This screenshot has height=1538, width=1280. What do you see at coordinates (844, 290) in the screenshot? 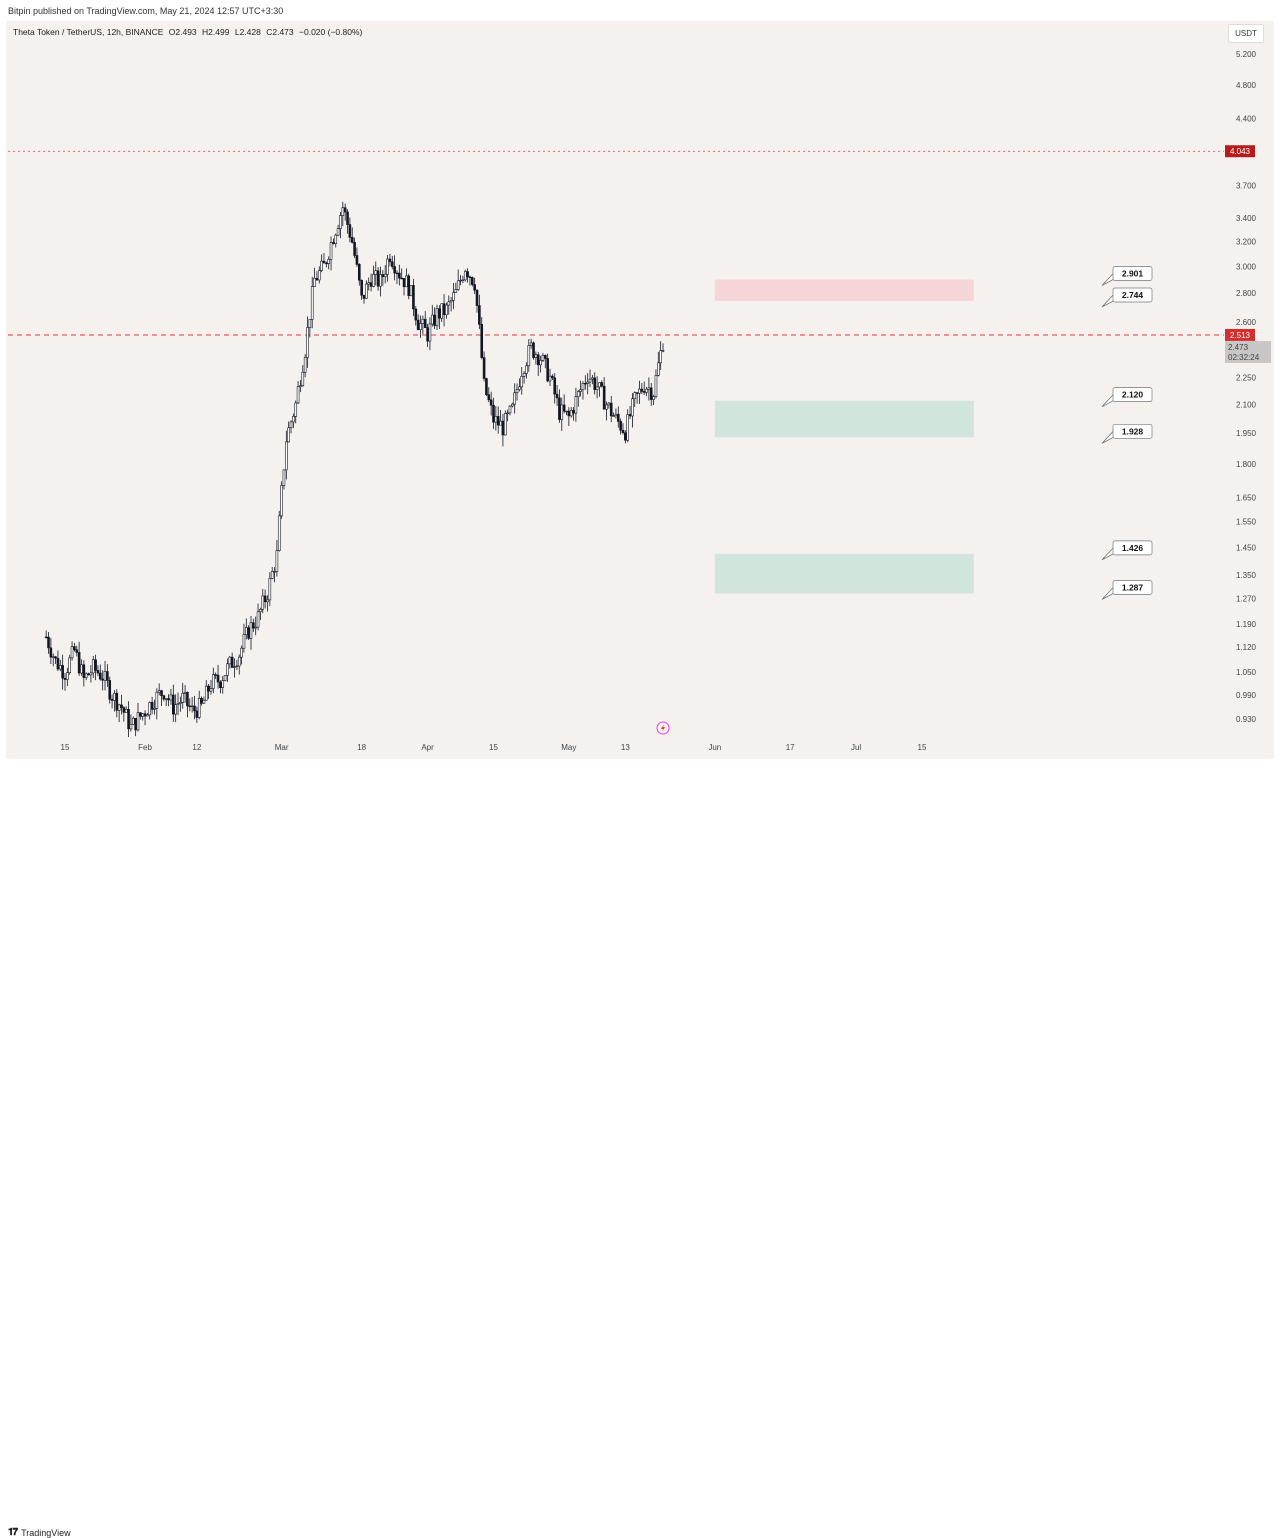
I see `sell-zone` at bounding box center [844, 290].